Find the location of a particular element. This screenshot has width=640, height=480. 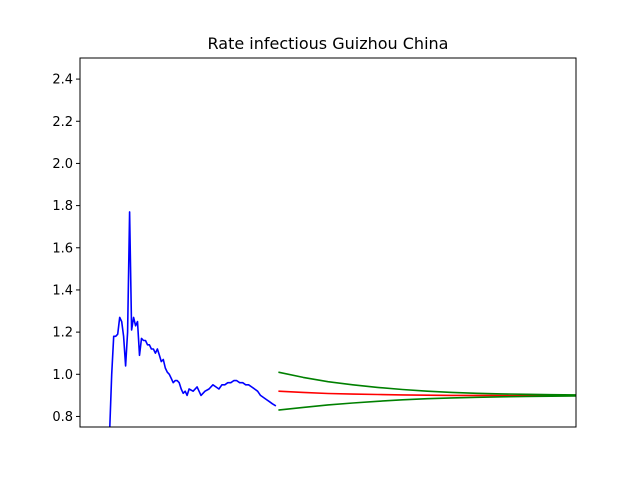

y-tick-label: 2.0 is located at coordinates (62, 164).